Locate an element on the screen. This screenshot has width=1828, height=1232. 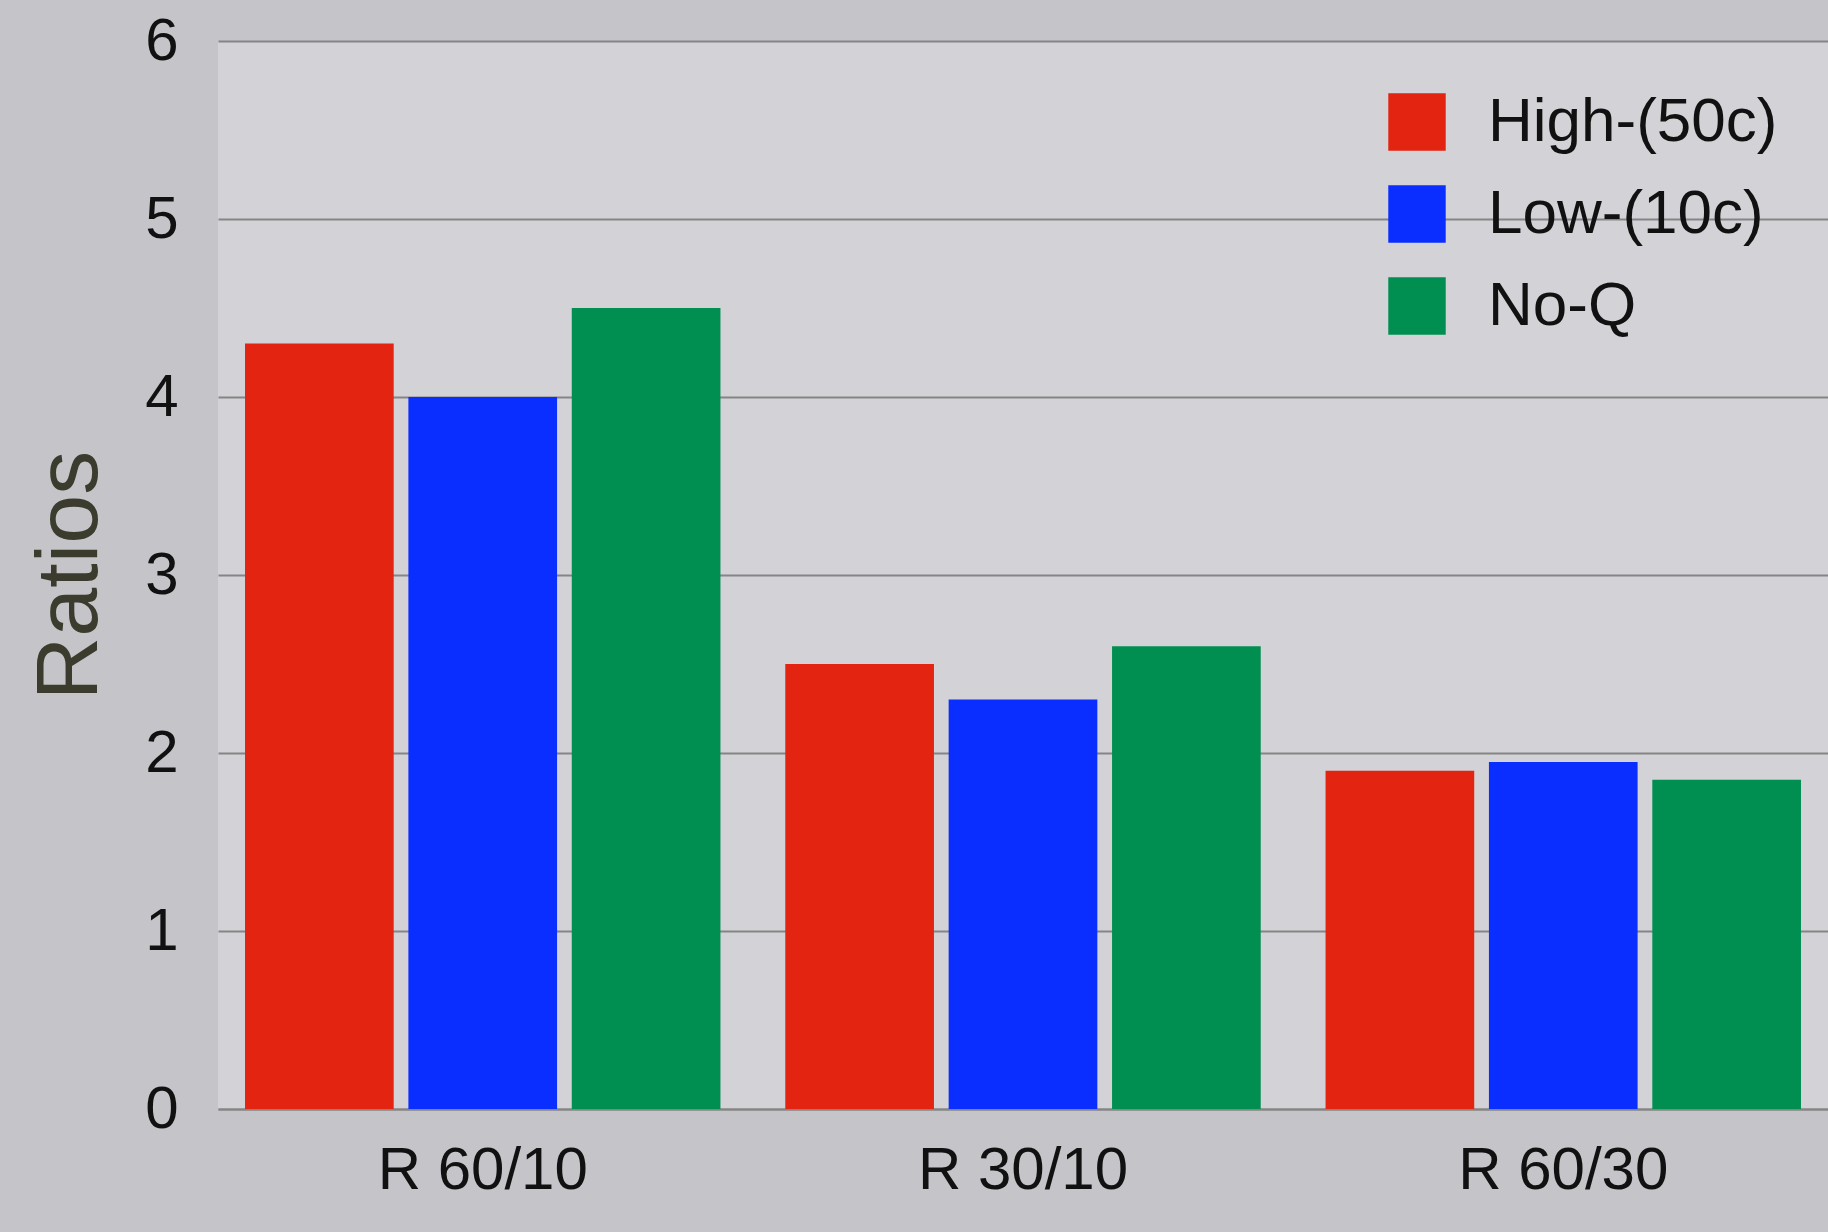
y-axis-title: Ratios is located at coordinates (67, 575).